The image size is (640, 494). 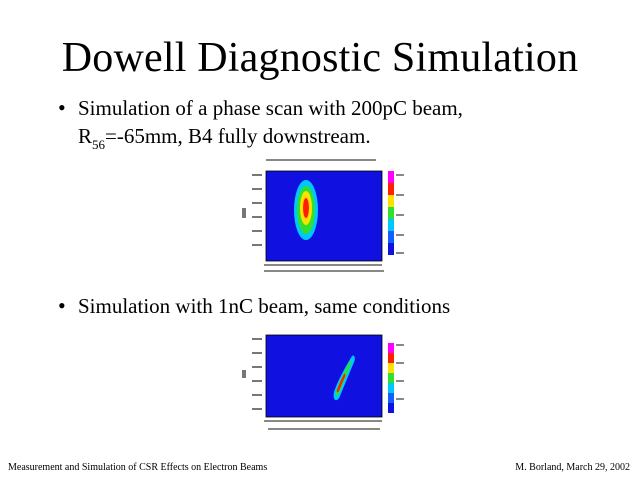 What do you see at coordinates (99, 144) in the screenshot?
I see `r-subscript: 56` at bounding box center [99, 144].